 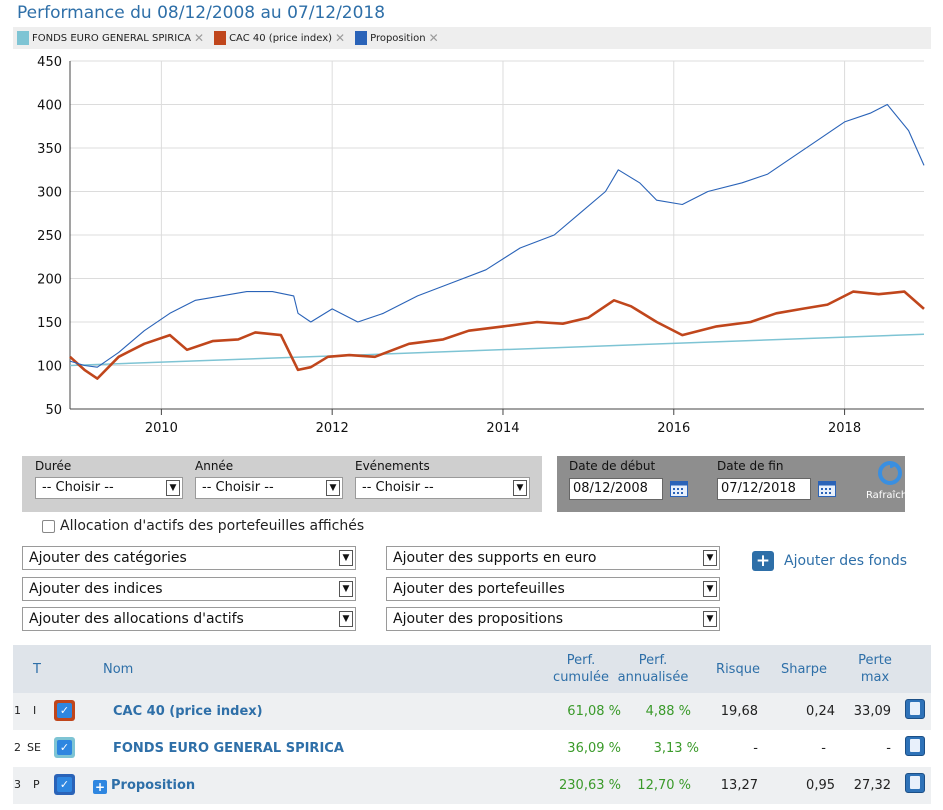 I want to click on add-propositions-label: Ajouter des propositions, so click(x=478, y=619).